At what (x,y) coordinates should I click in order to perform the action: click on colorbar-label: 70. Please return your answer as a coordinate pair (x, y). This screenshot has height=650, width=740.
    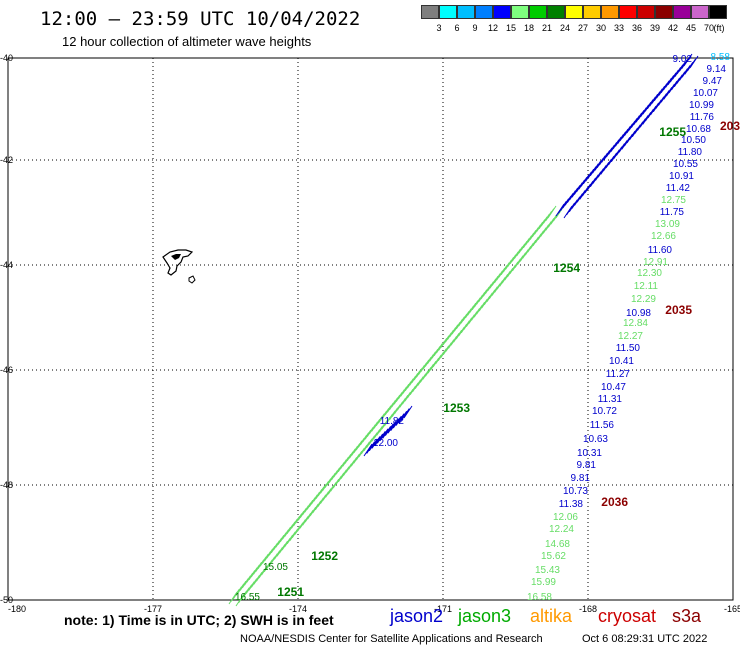
    Looking at the image, I should click on (708, 28).